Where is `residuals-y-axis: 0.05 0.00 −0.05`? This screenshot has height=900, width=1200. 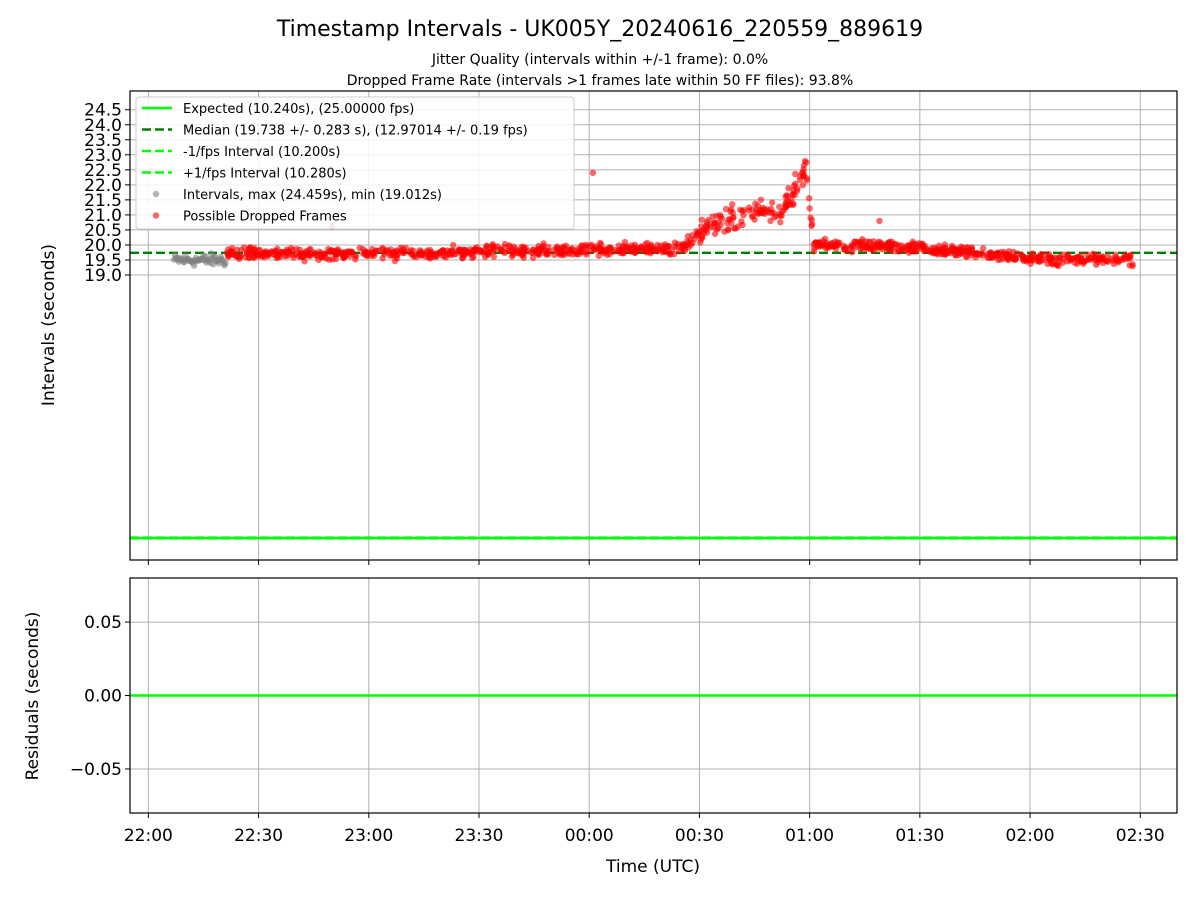
residuals-y-axis: 0.05 0.00 −0.05 is located at coordinates (100, 696).